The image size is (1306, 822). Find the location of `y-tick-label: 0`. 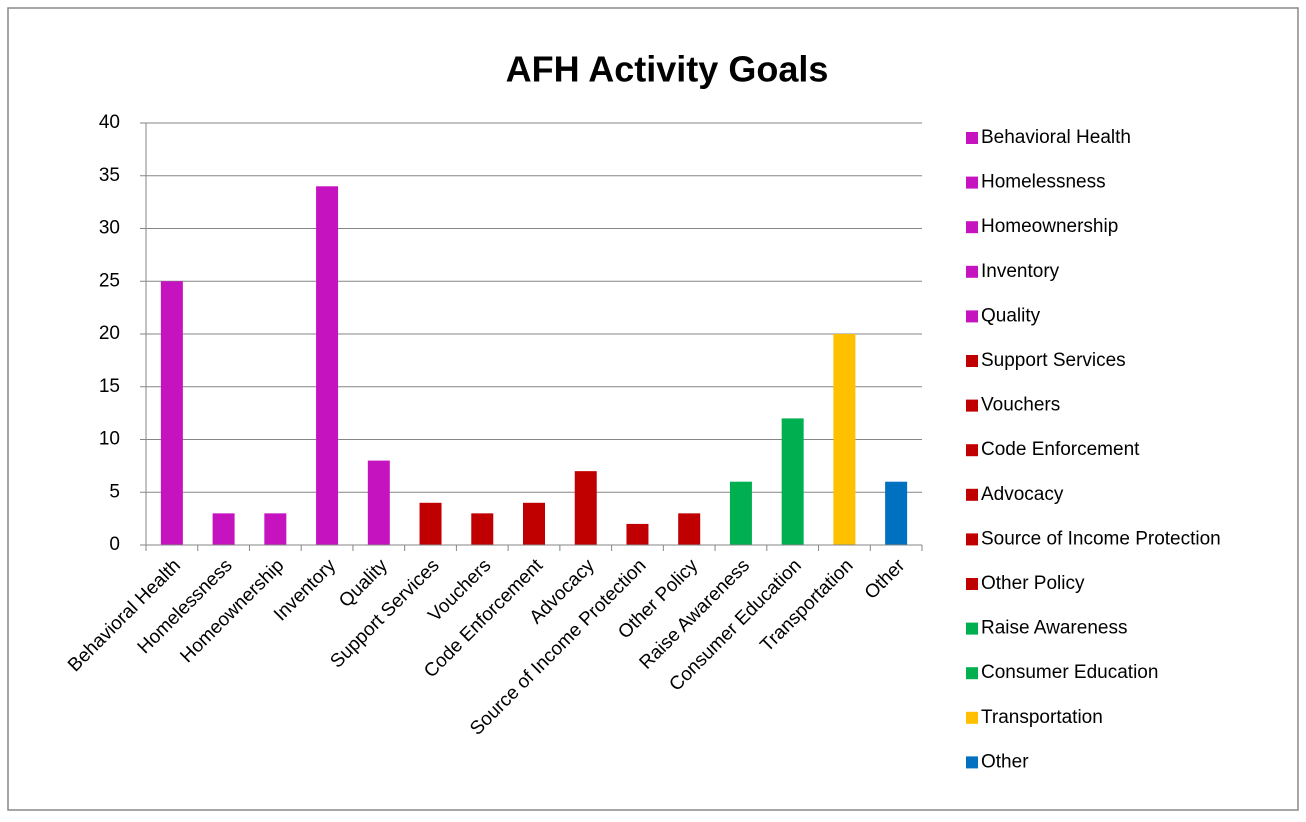

y-tick-label: 0 is located at coordinates (114, 544).